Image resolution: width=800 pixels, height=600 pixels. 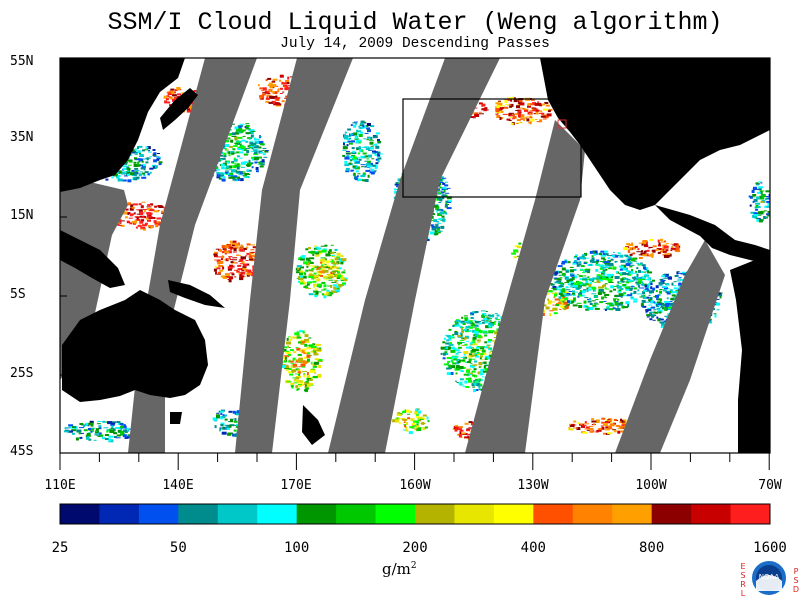 I want to click on colorbar-unit-text: g/m, so click(x=396, y=569).